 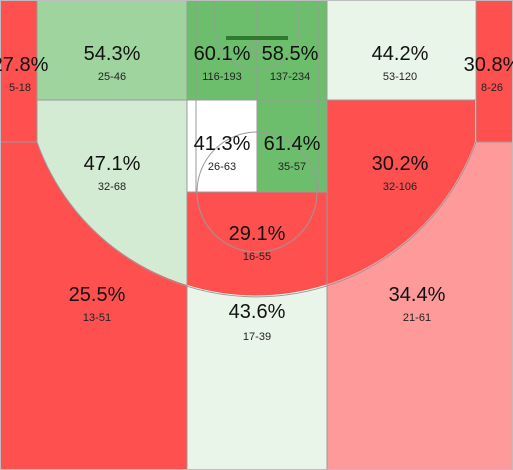 I want to click on label-left-wing-three: 25.5% 13-51, so click(x=97, y=304).